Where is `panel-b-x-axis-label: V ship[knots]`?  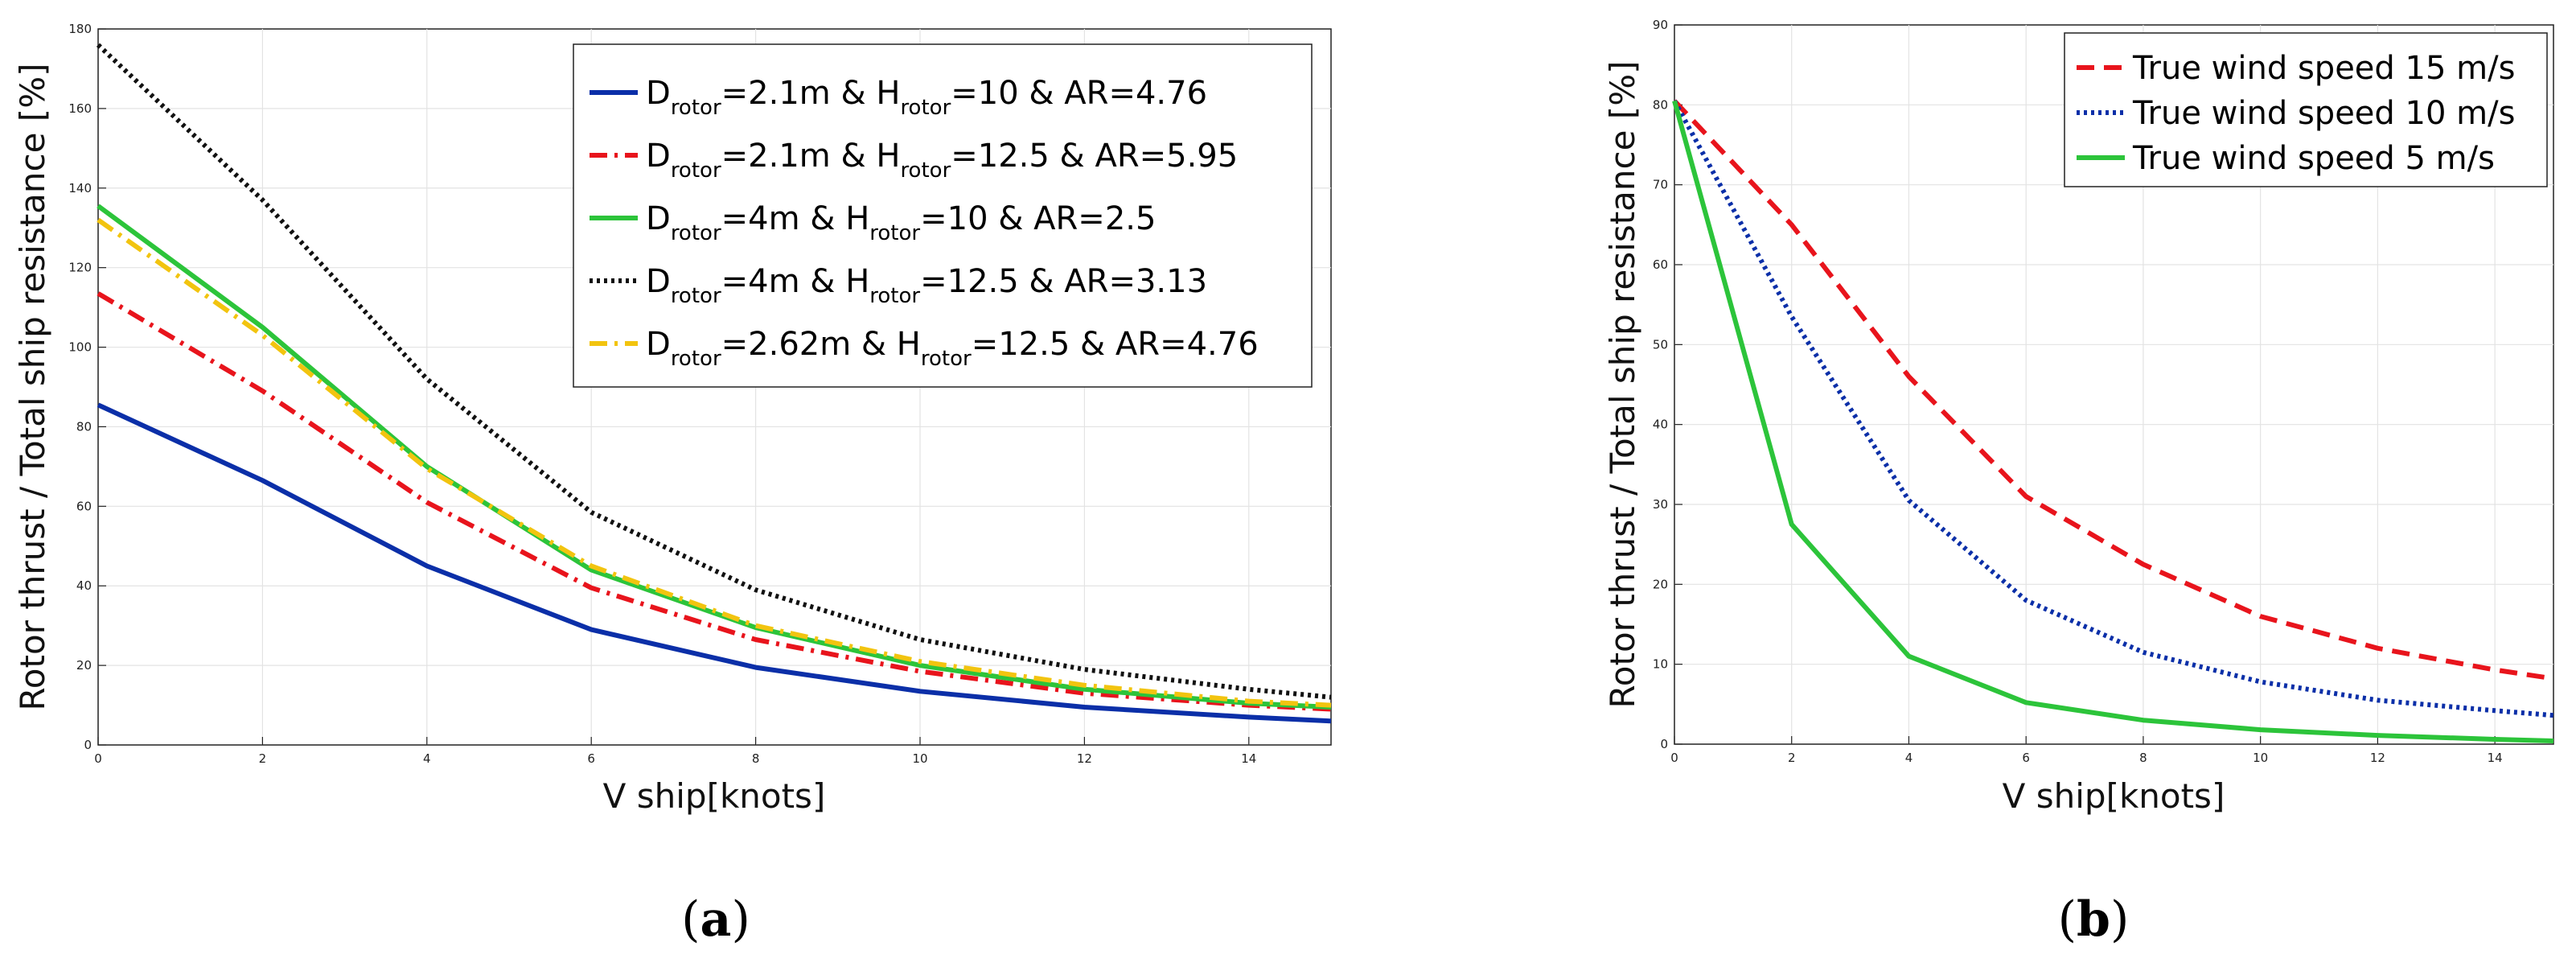
panel-b-x-axis-label: V ship[knots] is located at coordinates (2114, 796).